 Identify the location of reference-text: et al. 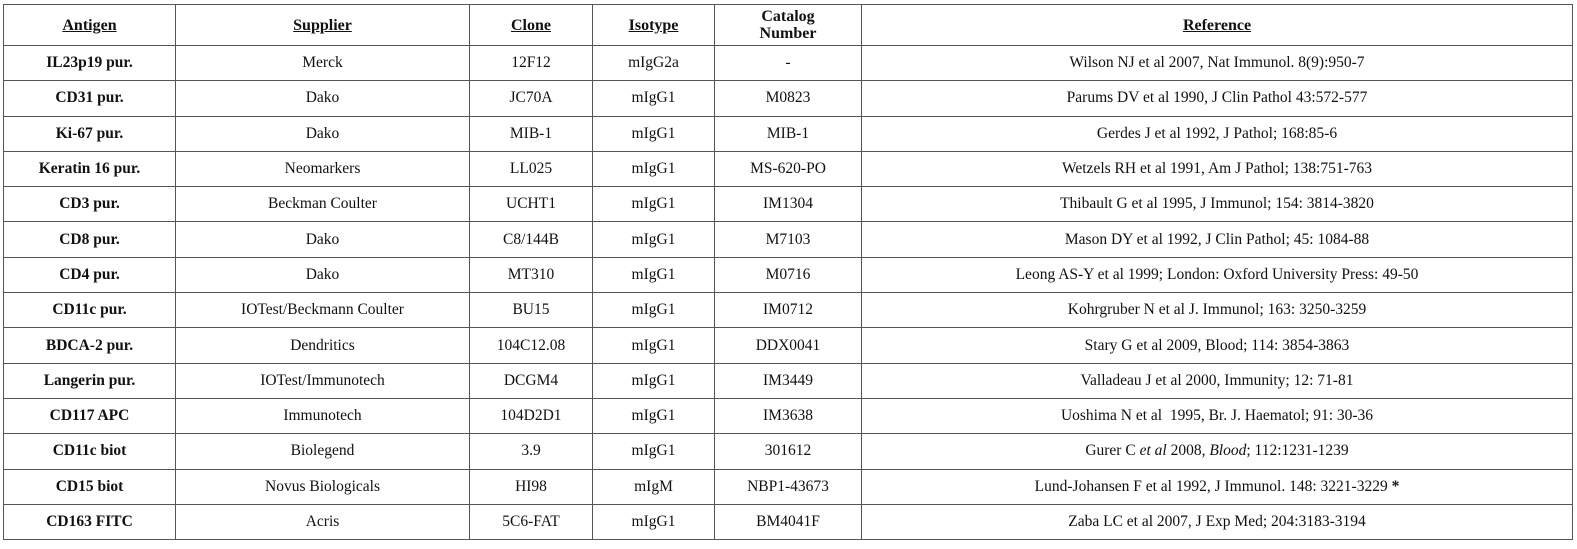
(1153, 451).